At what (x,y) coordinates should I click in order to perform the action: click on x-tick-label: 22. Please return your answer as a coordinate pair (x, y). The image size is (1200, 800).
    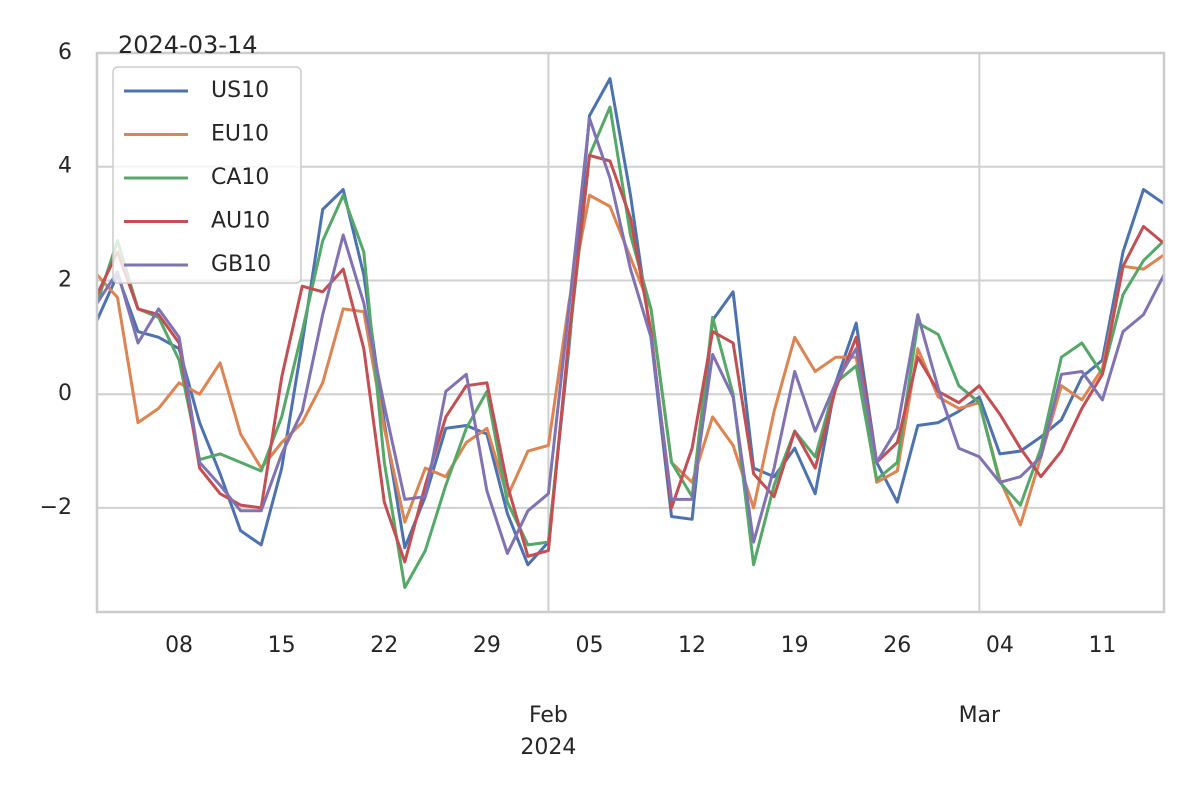
    Looking at the image, I should click on (384, 645).